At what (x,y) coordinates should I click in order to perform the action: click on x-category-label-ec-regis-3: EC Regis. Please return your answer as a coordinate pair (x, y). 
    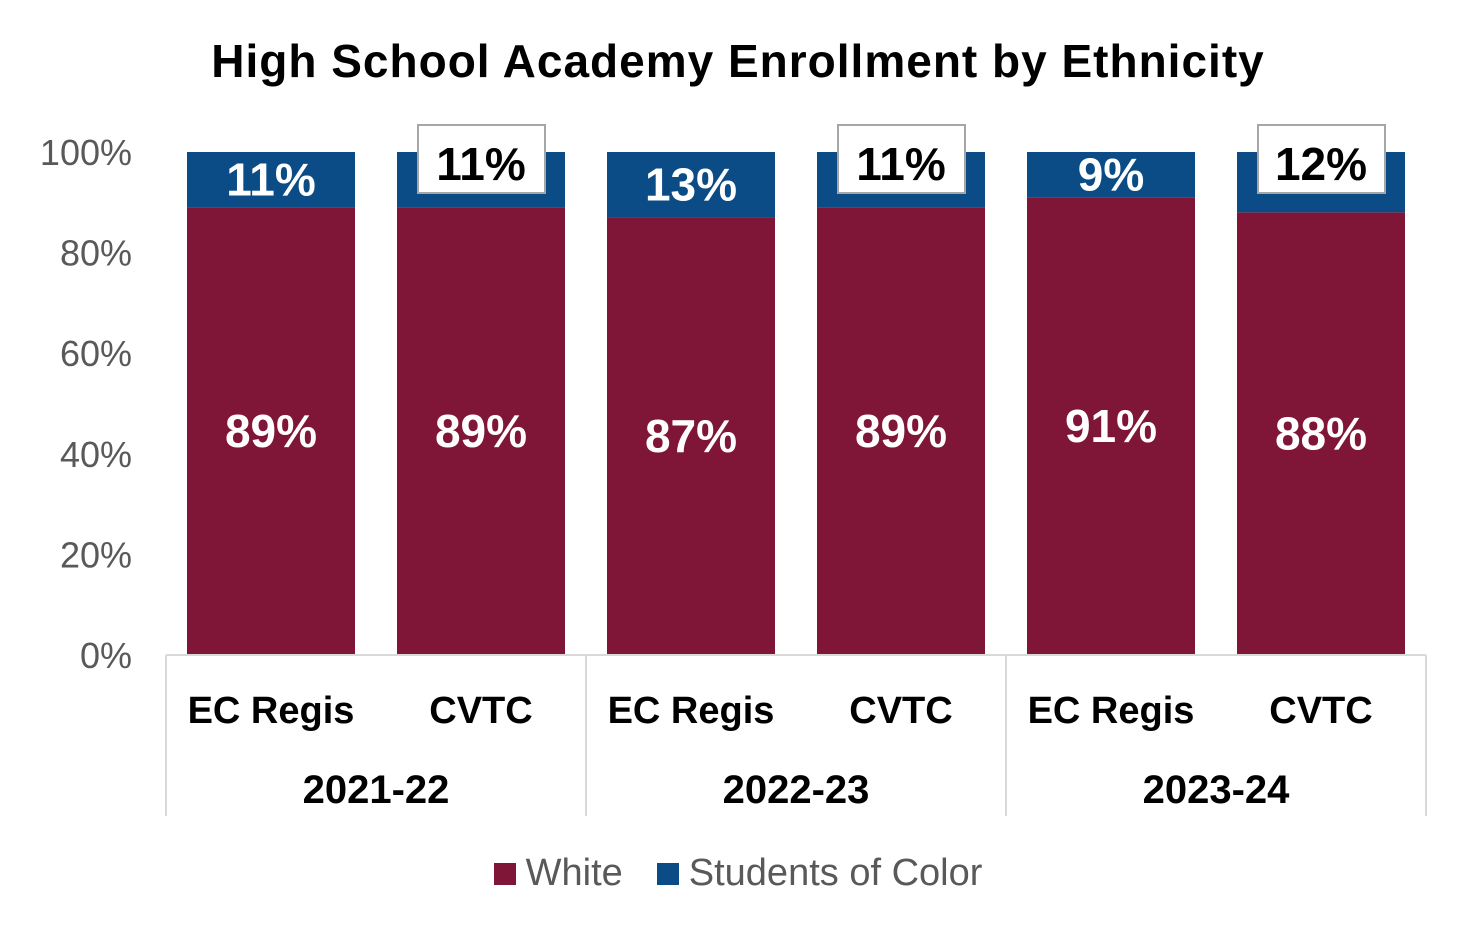
    Looking at the image, I should click on (691, 711).